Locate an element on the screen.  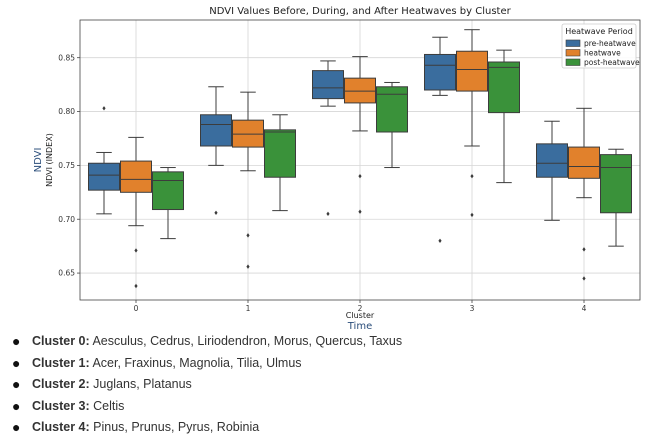
legend-swatch-pre-heatwave is located at coordinates (573, 43).